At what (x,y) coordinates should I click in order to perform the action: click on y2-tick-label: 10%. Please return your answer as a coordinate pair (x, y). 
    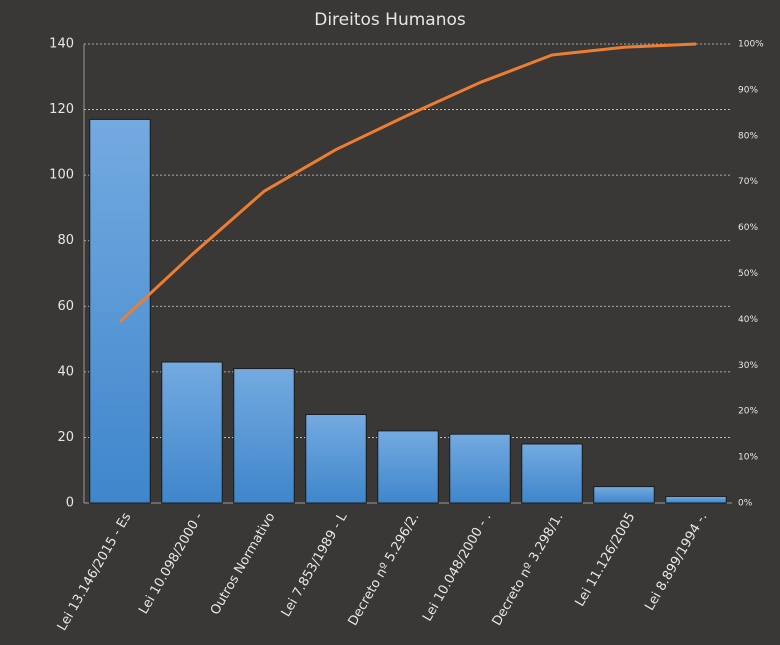
    Looking at the image, I should click on (748, 458).